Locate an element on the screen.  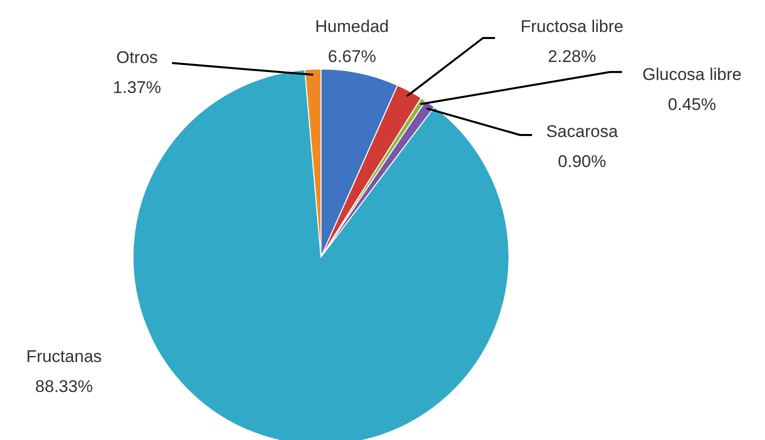
slice-label: Fructosa libre is located at coordinates (572, 26).